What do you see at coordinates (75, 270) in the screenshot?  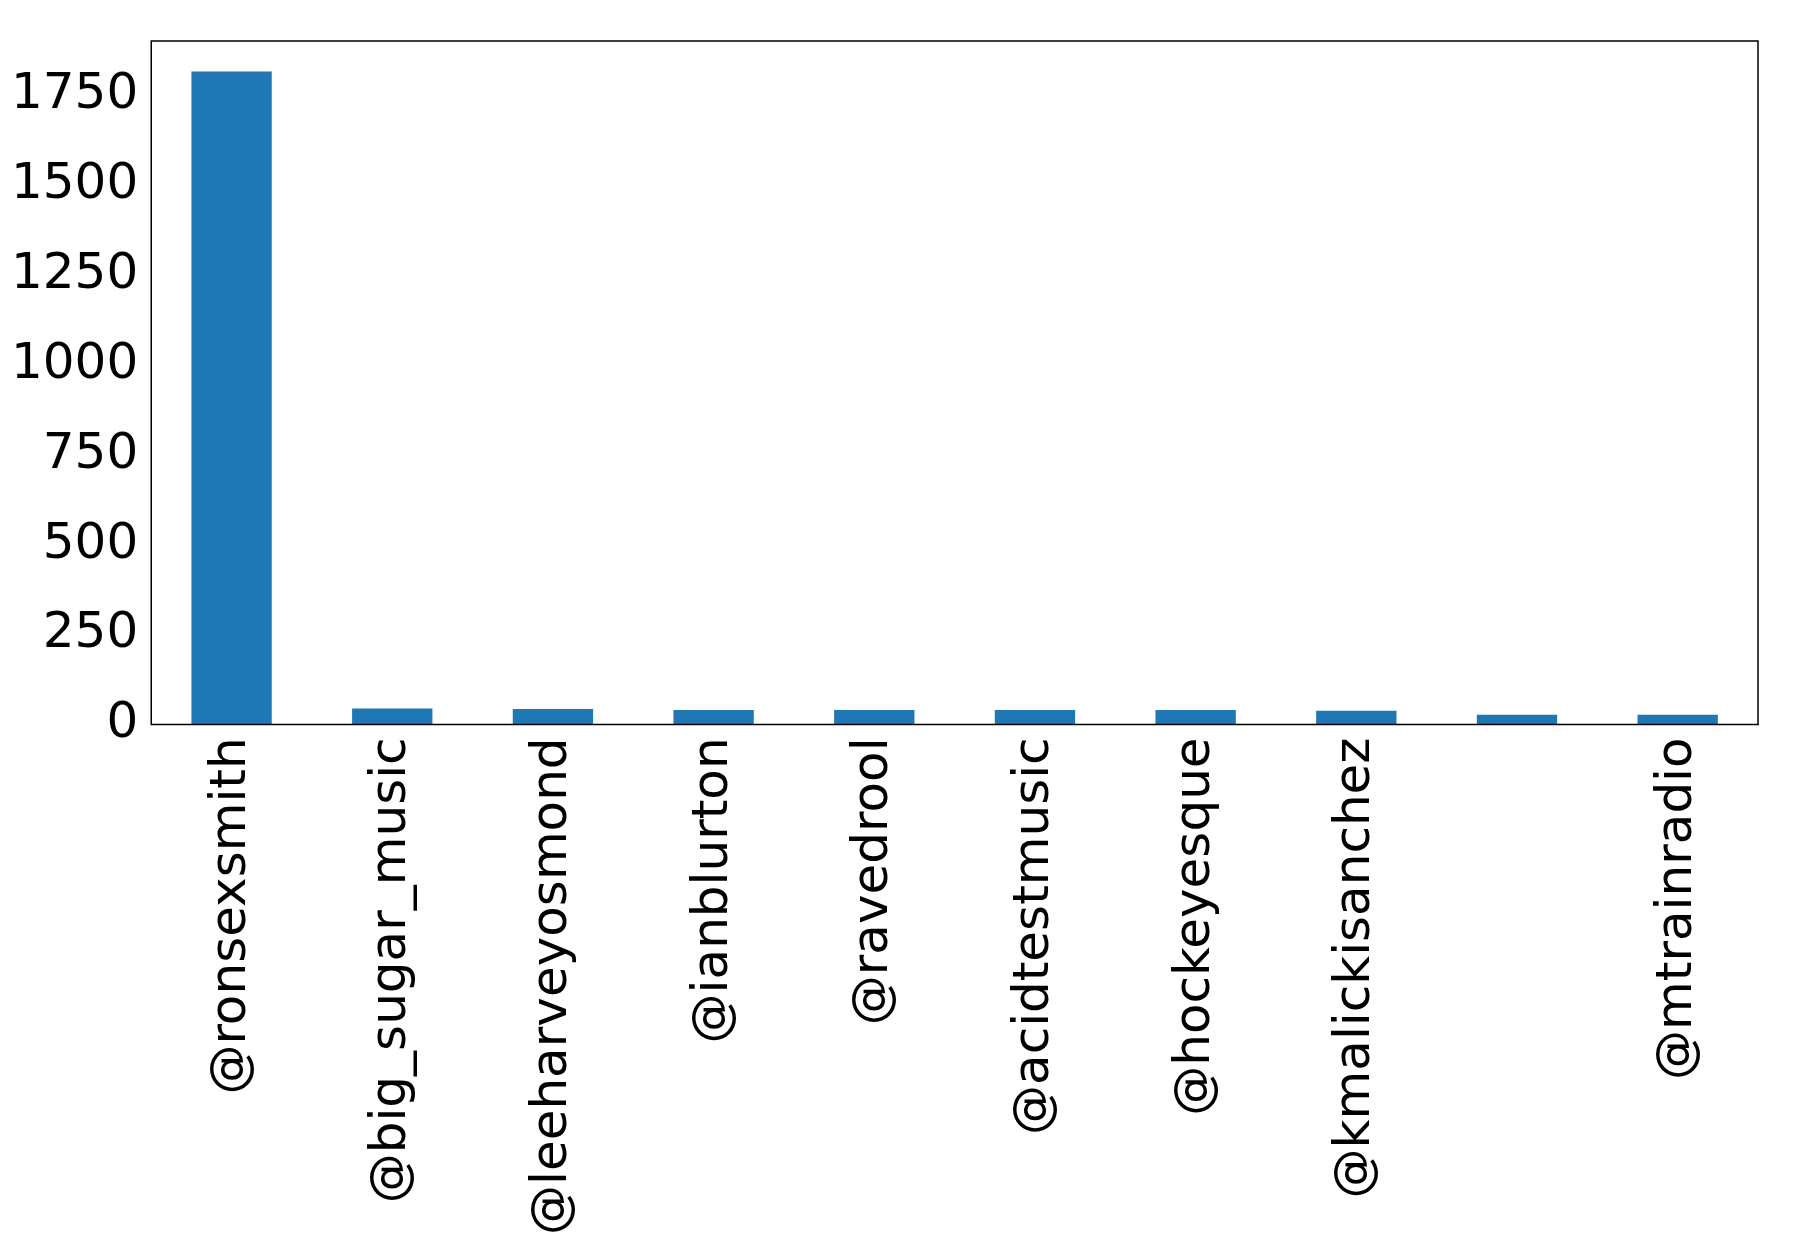 I see `y-tick-label: 1250` at bounding box center [75, 270].